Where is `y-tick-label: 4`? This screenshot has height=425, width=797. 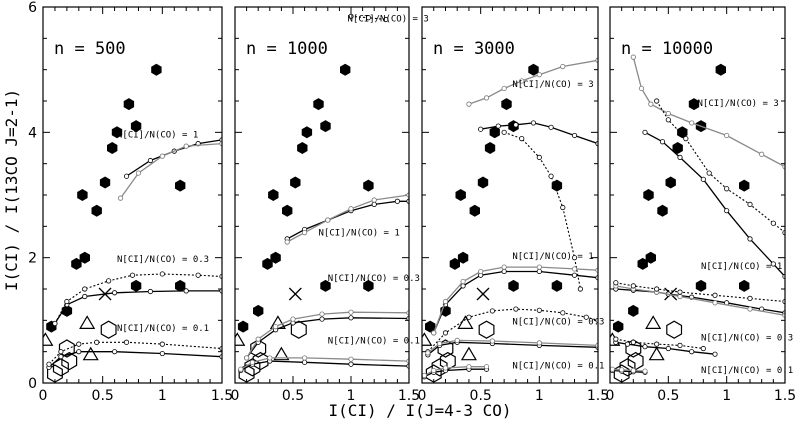
y-tick-label: 4 is located at coordinates (32, 133).